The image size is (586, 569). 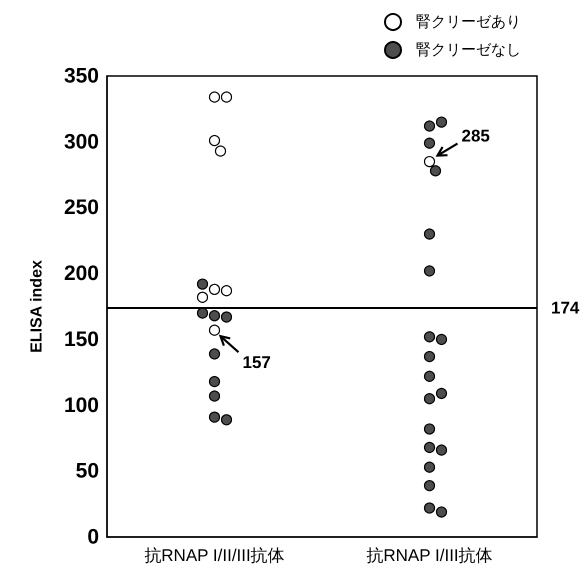 What do you see at coordinates (37, 306) in the screenshot?
I see `y-axis-title: ELISA index` at bounding box center [37, 306].